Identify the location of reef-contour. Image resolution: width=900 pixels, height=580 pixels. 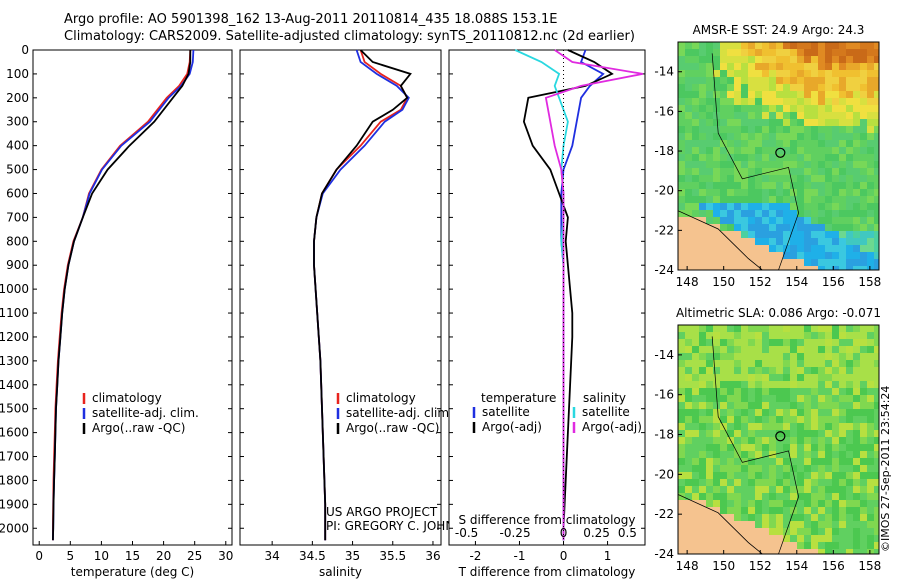
(755, 445).